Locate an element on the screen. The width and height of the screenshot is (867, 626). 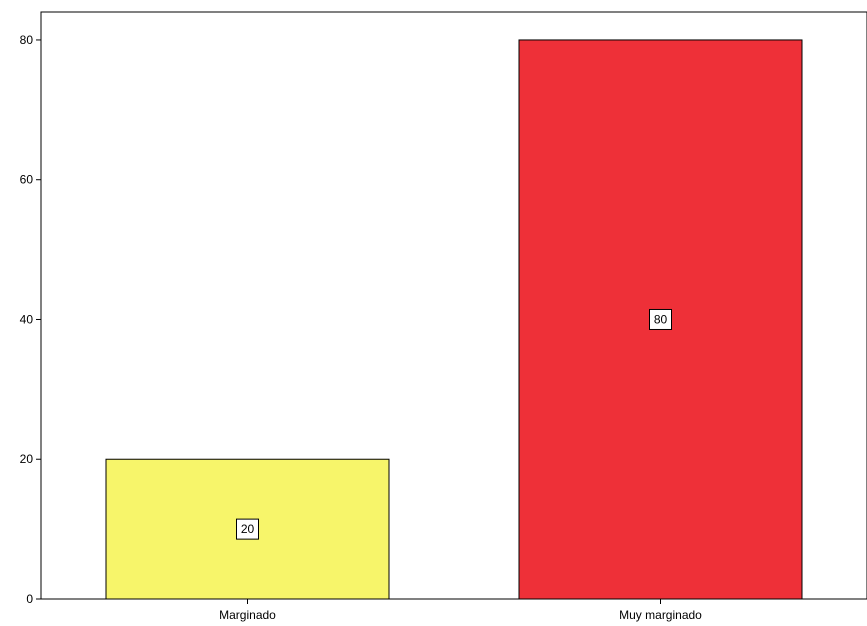
y-tick-label: 40 is located at coordinates (27, 319).